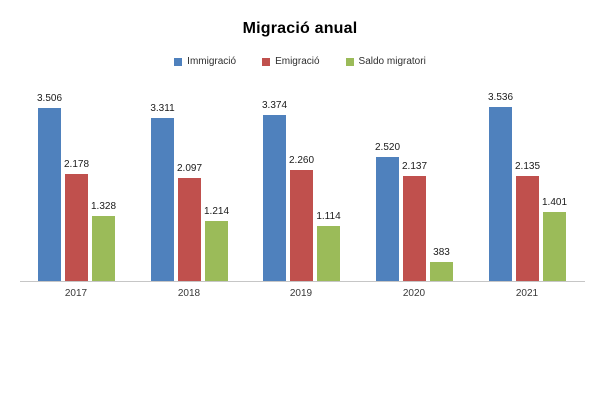 This screenshot has width=600, height=400. I want to click on chart-legend: Immigració Emigració Saldo migratori, so click(300, 61).